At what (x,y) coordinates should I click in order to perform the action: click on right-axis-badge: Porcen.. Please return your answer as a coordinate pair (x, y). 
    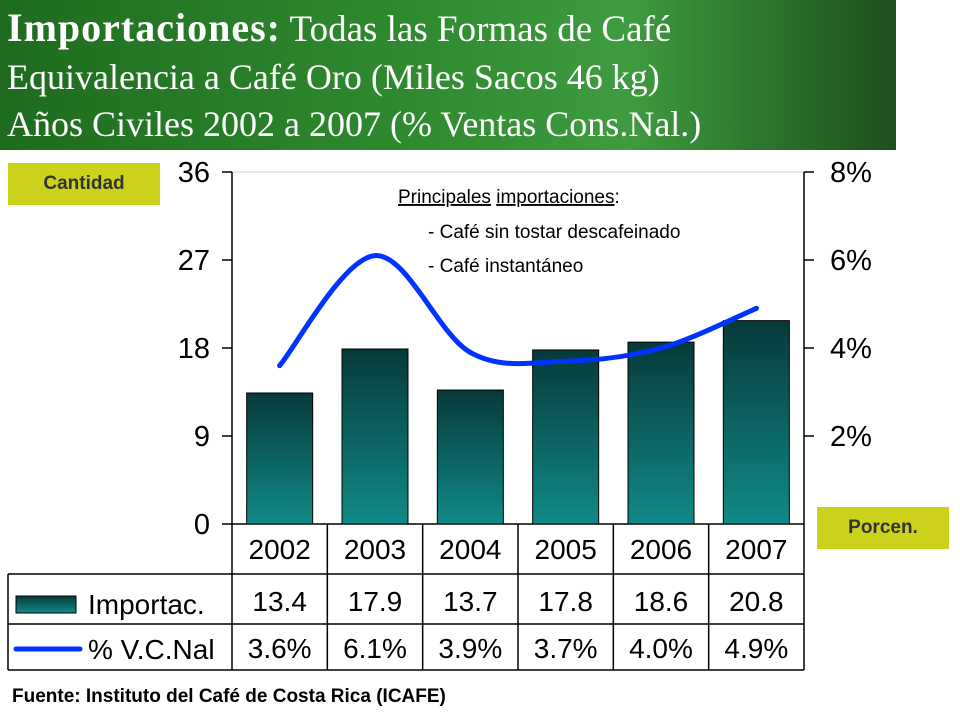
    Looking at the image, I should click on (883, 528).